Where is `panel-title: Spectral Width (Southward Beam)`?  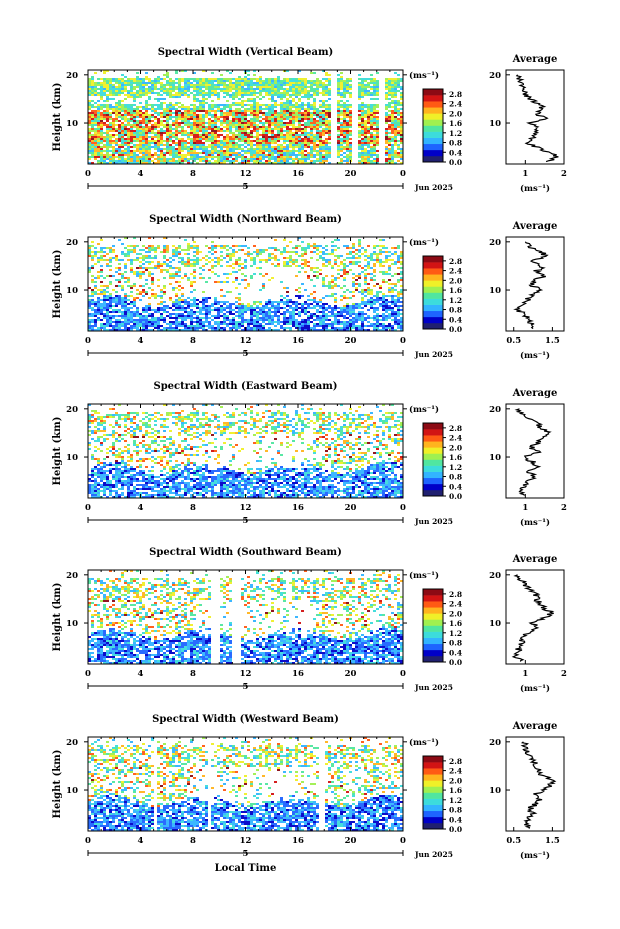 panel-title: Spectral Width (Southward Beam) is located at coordinates (245, 552).